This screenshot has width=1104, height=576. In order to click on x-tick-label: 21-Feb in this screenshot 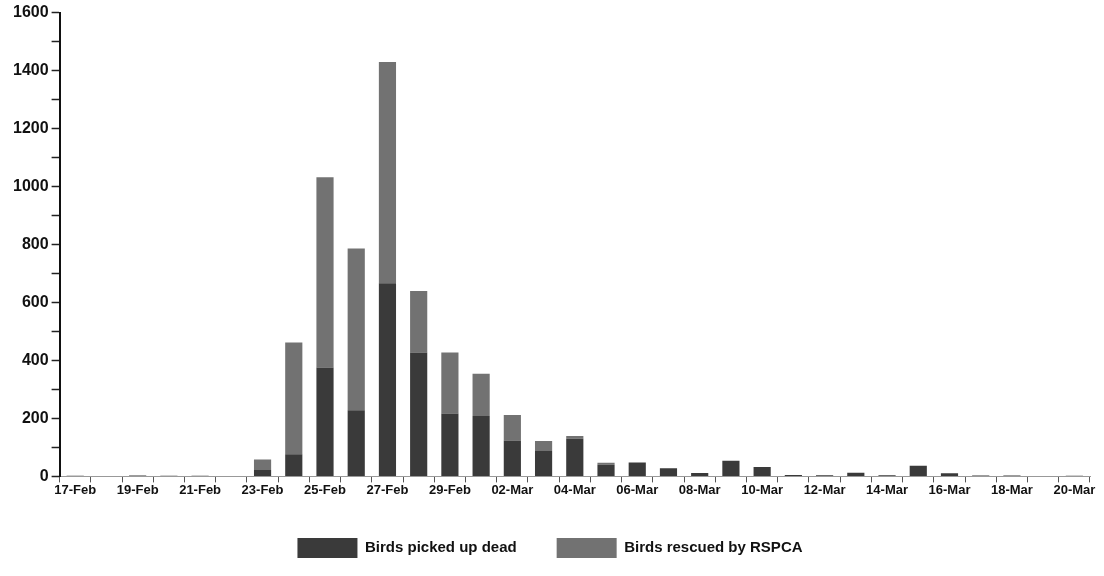, I will do `click(200, 489)`.